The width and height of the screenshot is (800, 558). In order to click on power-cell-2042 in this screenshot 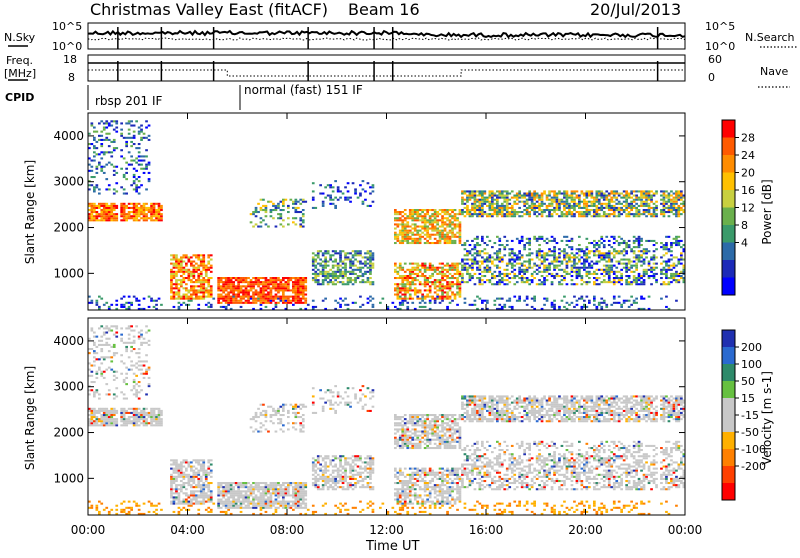, I will do `click(435, 222)`.